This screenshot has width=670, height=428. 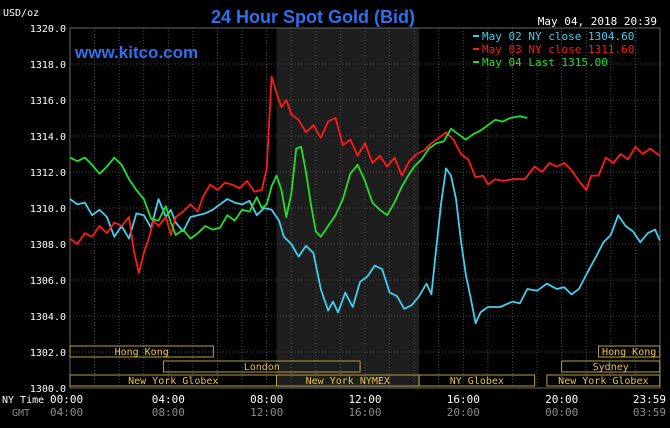 What do you see at coordinates (649, 412) in the screenshot?
I see `x-tick-label: 03:59` at bounding box center [649, 412].